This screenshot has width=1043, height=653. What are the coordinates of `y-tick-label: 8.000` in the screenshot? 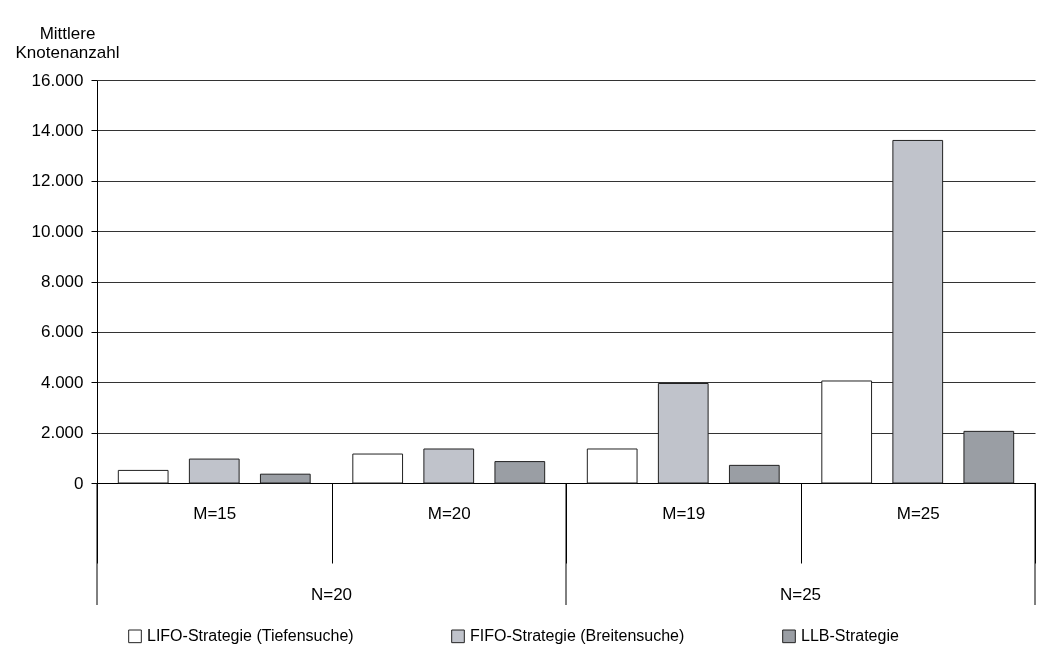 It's located at (62, 281).